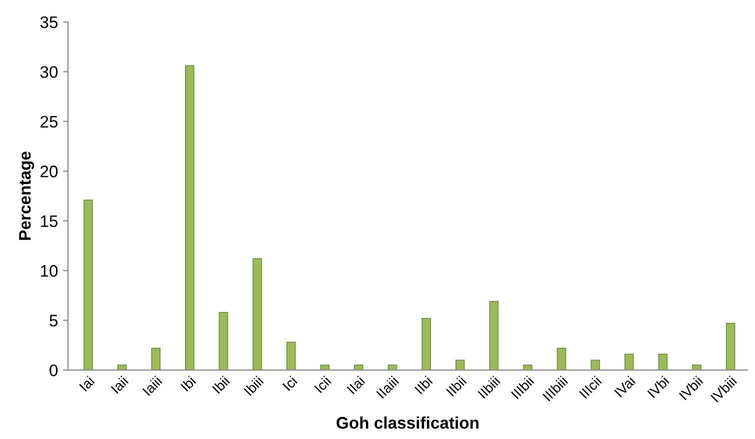  I want to click on y-tick-label: 35, so click(49, 22).